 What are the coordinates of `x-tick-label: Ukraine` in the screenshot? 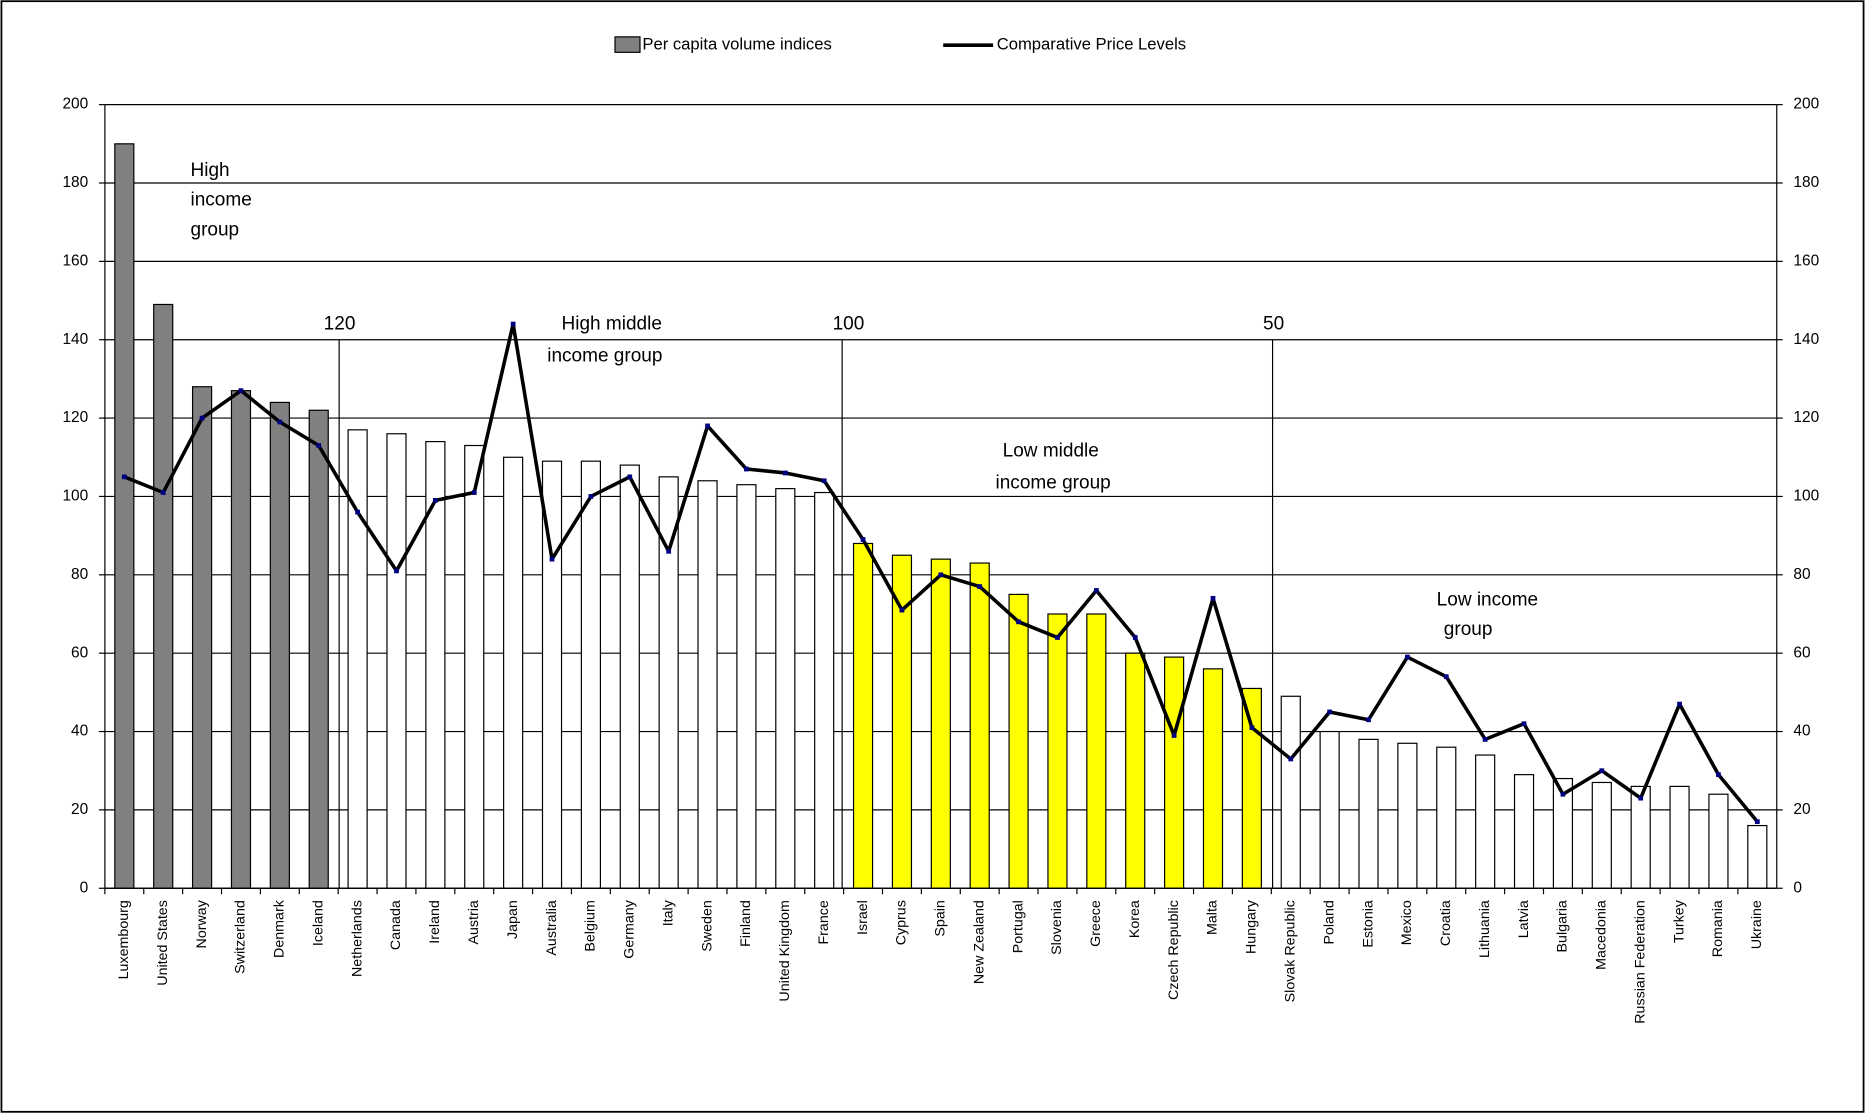 It's located at (1757, 924).